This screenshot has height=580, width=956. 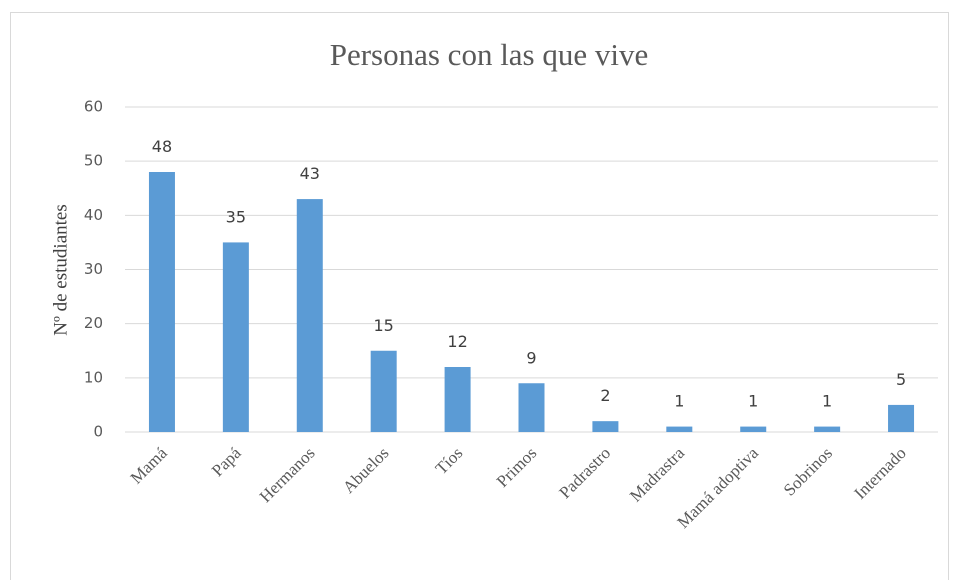 What do you see at coordinates (93, 107) in the screenshot?
I see `y-tick-label: 60` at bounding box center [93, 107].